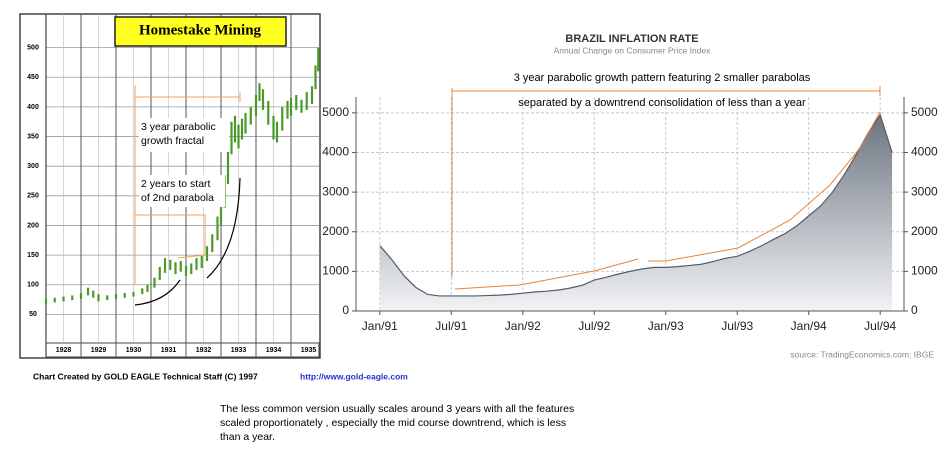  What do you see at coordinates (274, 350) in the screenshot?
I see `x-tick-label: 1934` at bounding box center [274, 350].